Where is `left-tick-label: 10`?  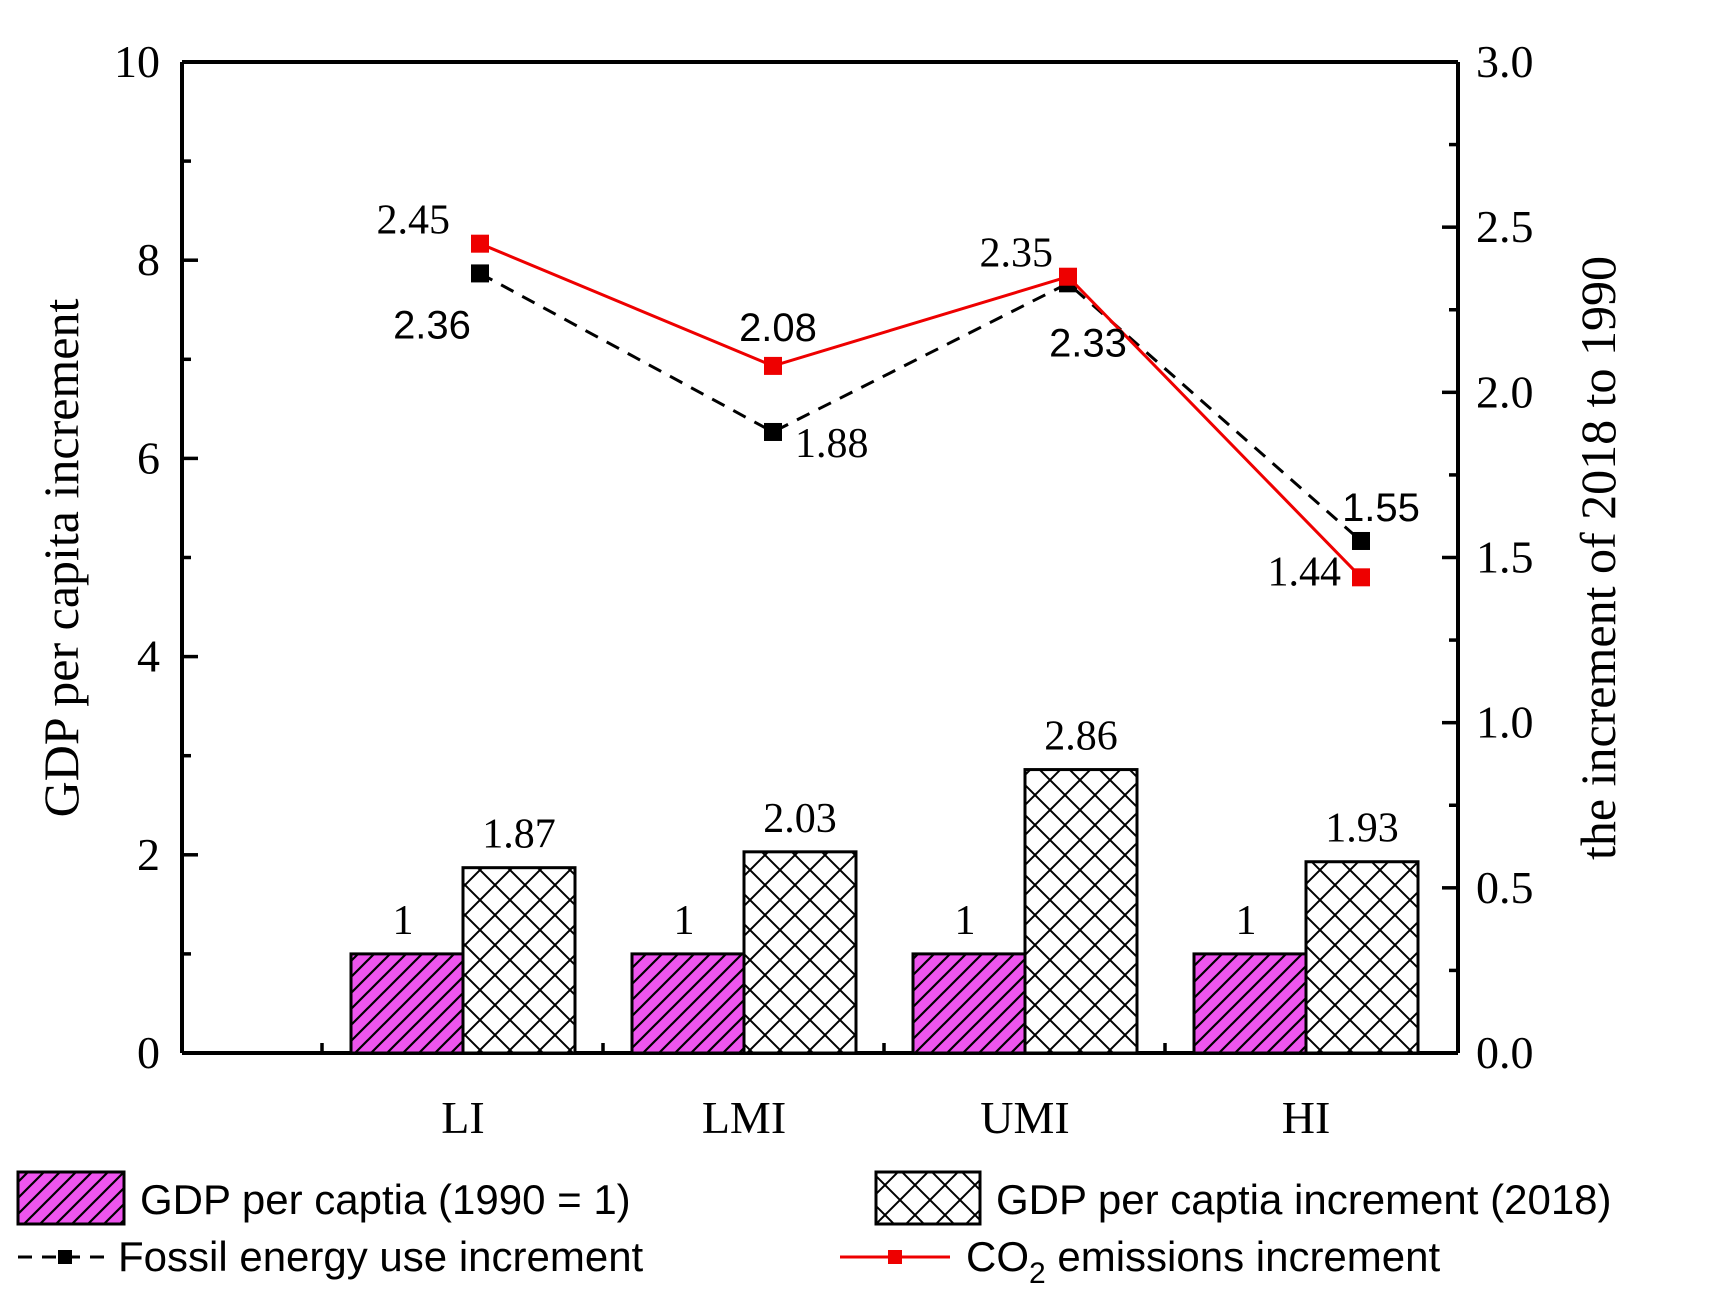
left-tick-label: 10 is located at coordinates (137, 61).